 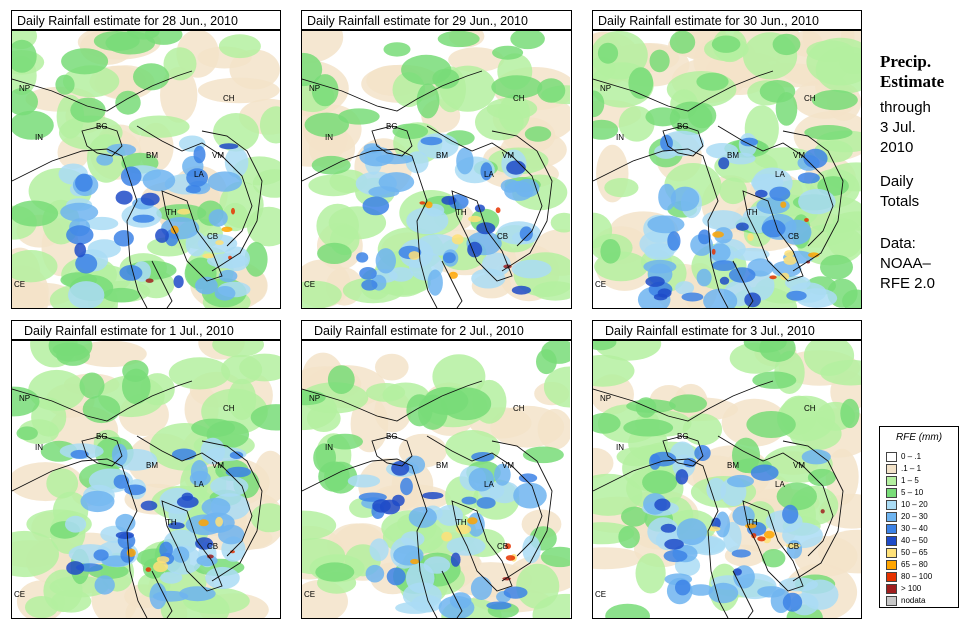 I want to click on legend-item: 40 – 50, so click(x=907, y=540).